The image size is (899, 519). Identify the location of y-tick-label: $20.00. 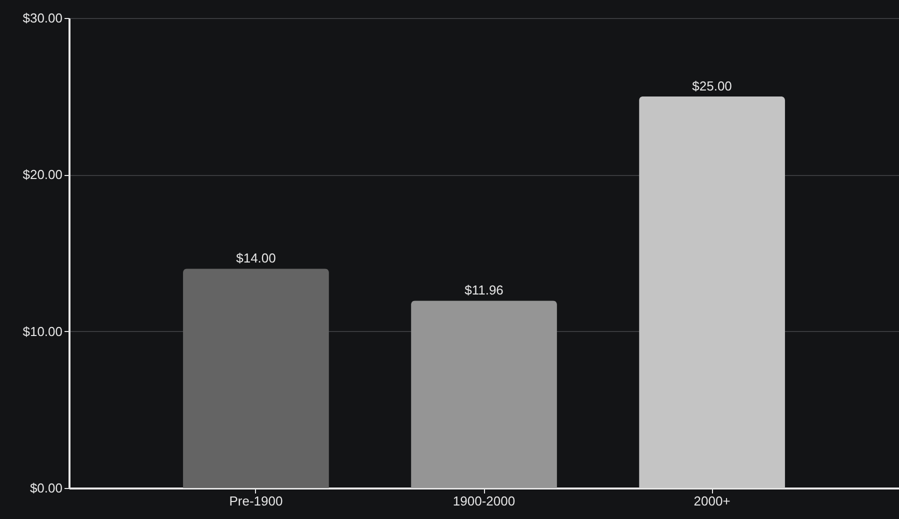
(42, 174).